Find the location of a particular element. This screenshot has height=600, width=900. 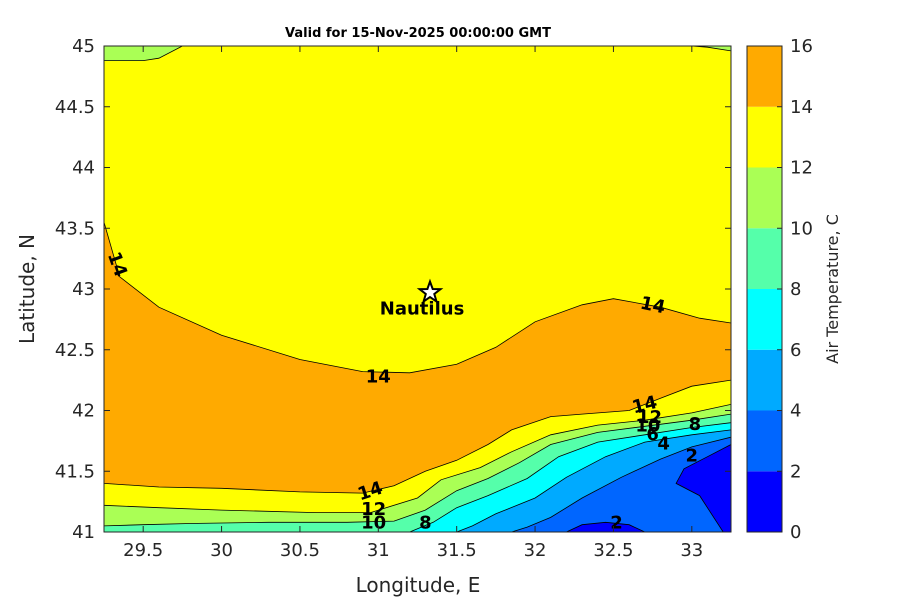

contour-label-14: 2 is located at coordinates (616, 522).